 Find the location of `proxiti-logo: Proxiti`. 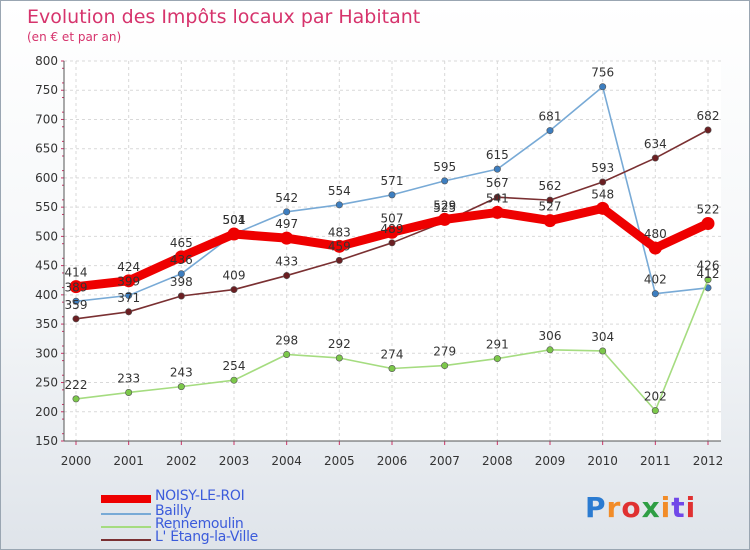

proxiti-logo: Proxiti is located at coordinates (640, 507).